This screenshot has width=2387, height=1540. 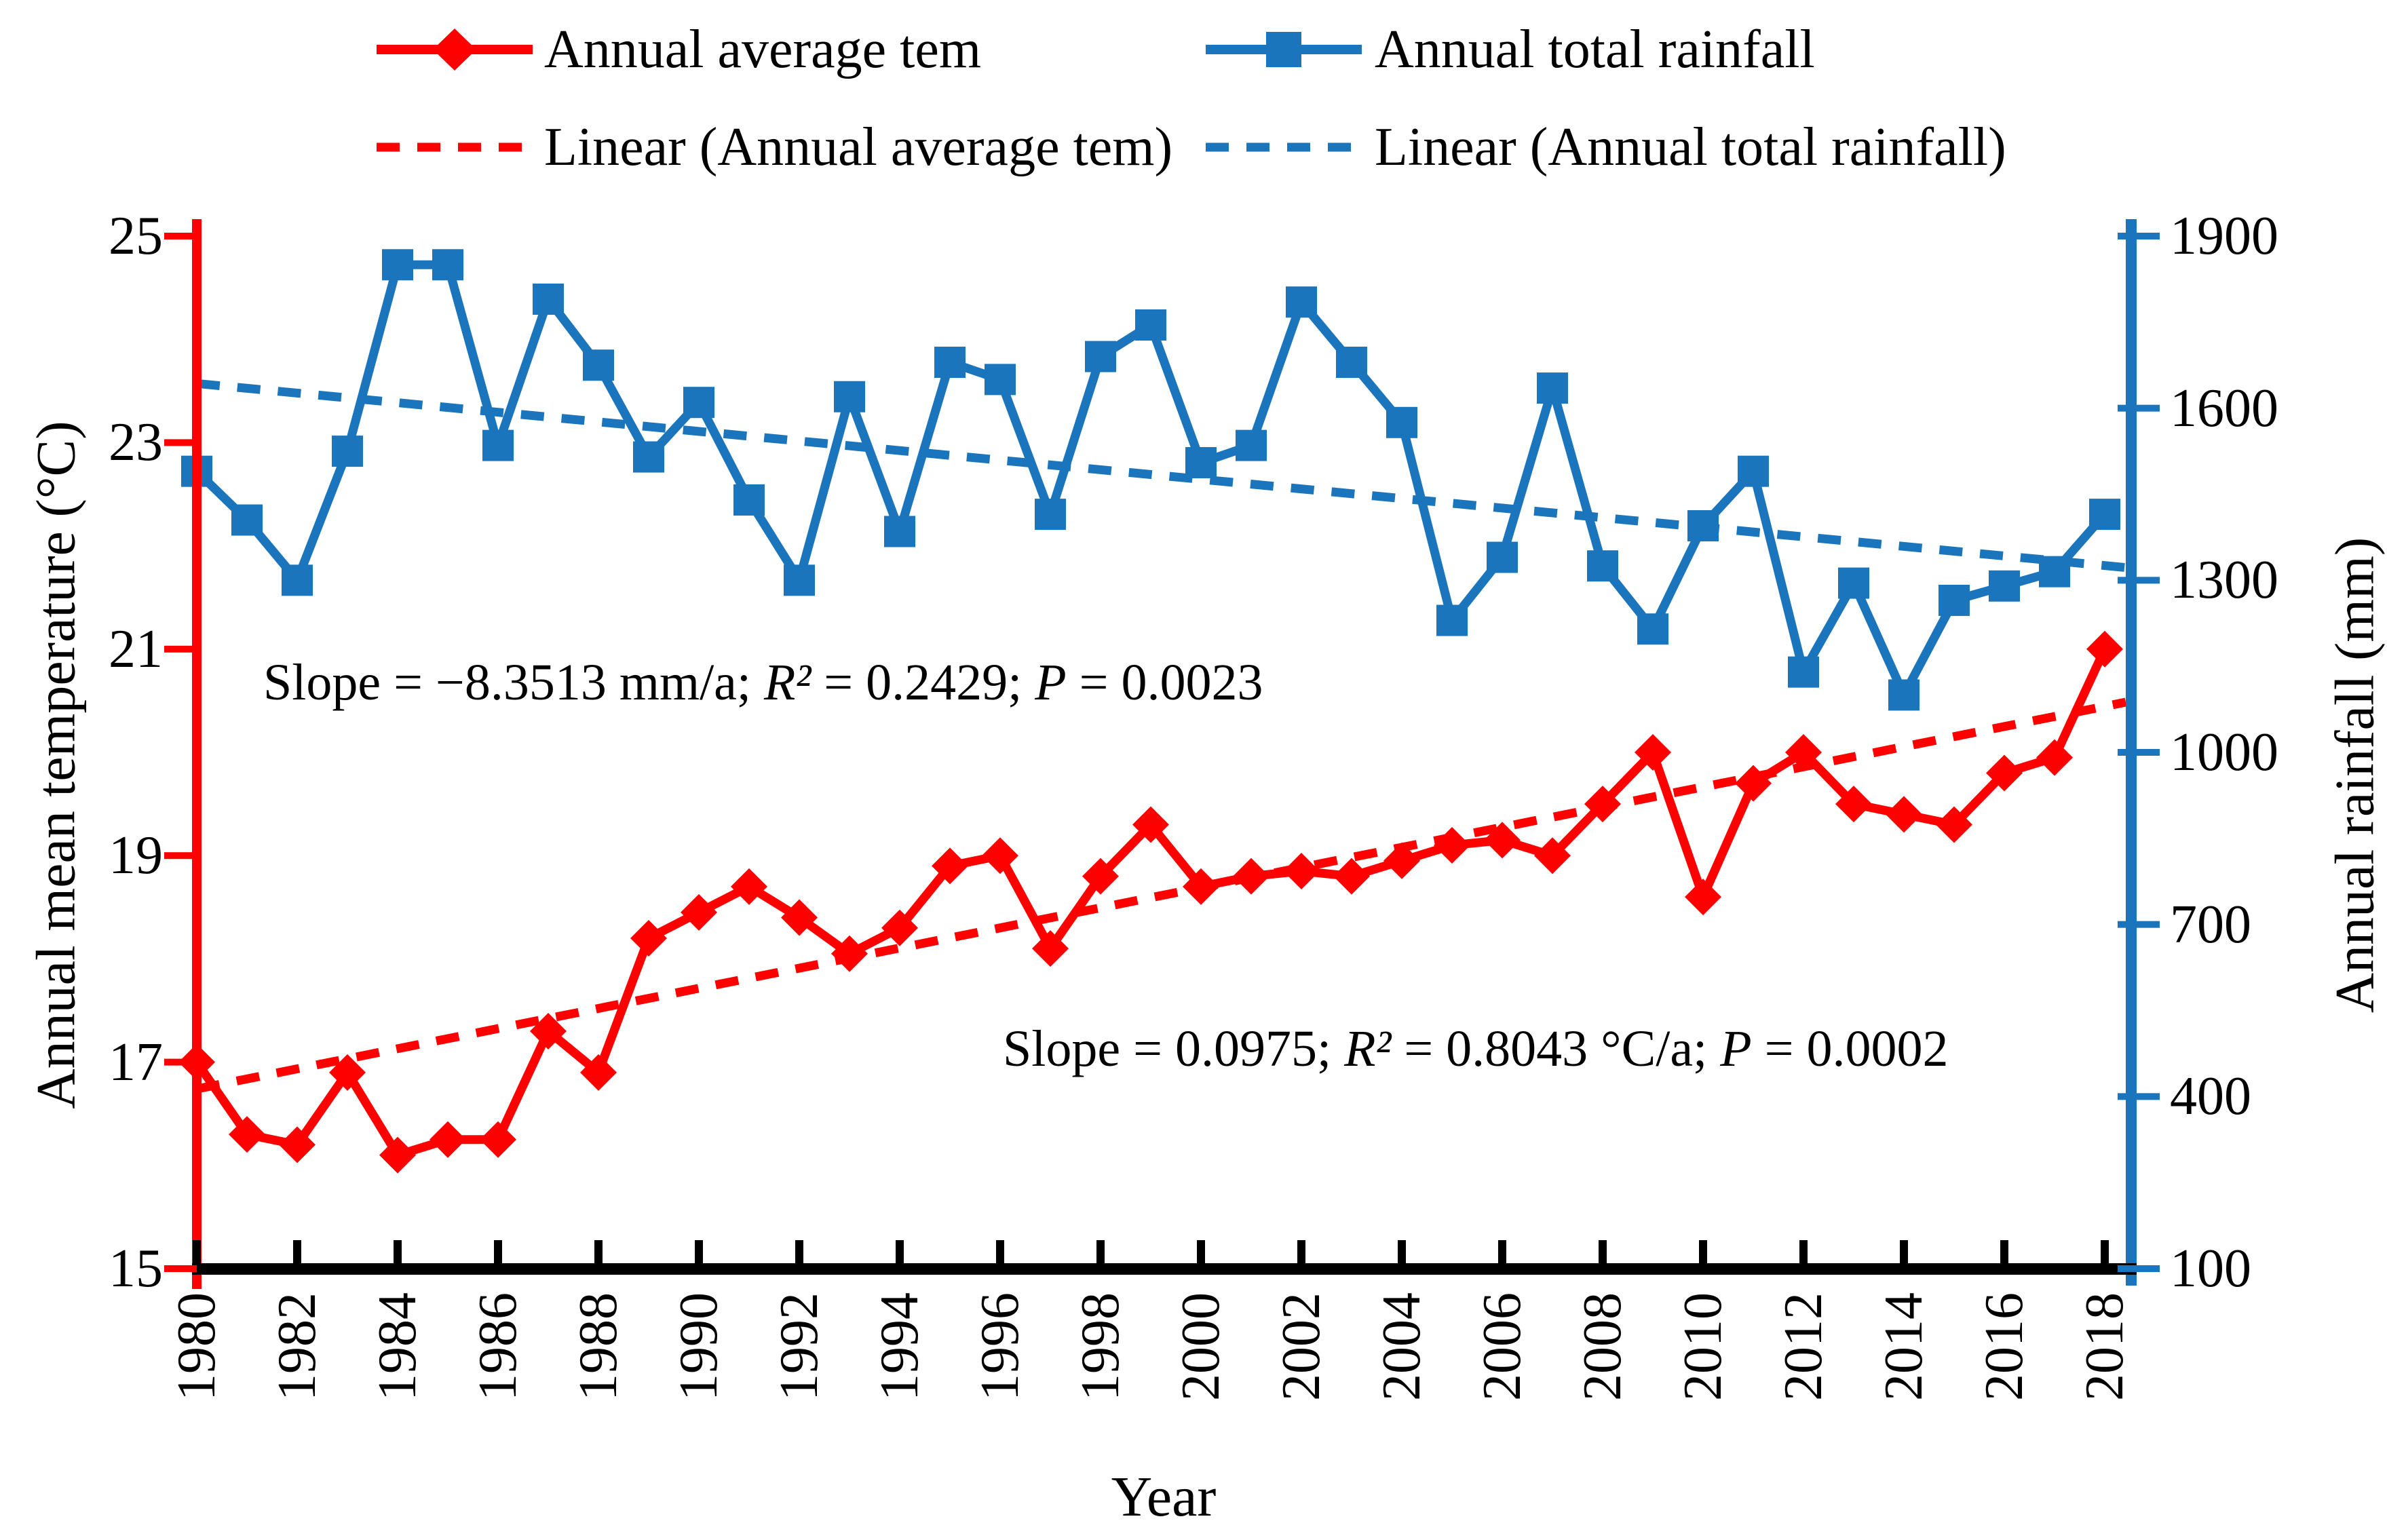 What do you see at coordinates (397, 1346) in the screenshot?
I see `x-axis-tick-label: 1984` at bounding box center [397, 1346].